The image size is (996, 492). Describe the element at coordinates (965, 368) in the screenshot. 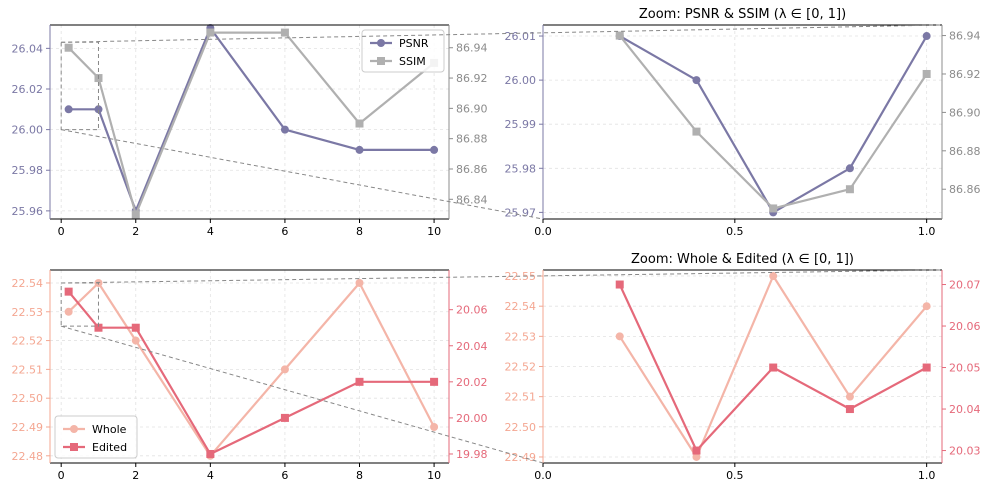

I see `right-y-tick-label: 20.05` at that location.